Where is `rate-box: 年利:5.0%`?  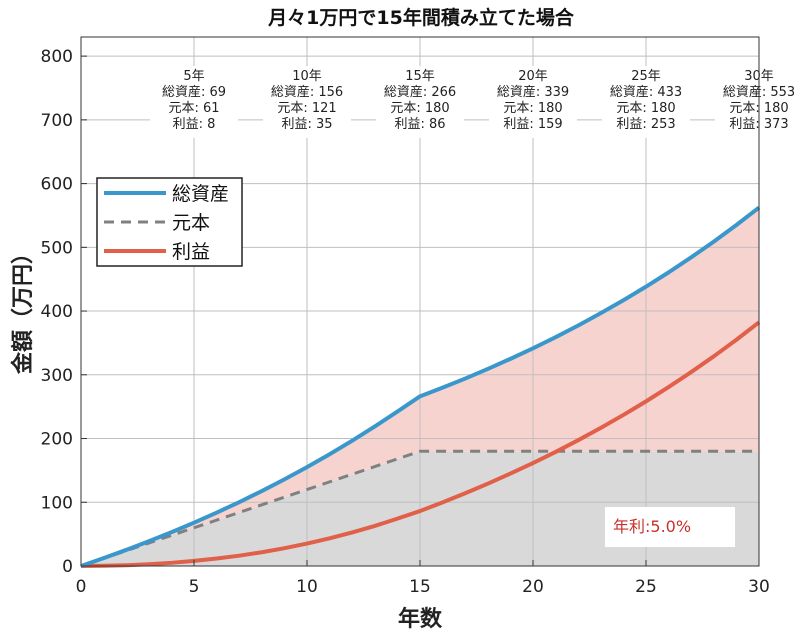 rate-box: 年利:5.0% is located at coordinates (670, 527).